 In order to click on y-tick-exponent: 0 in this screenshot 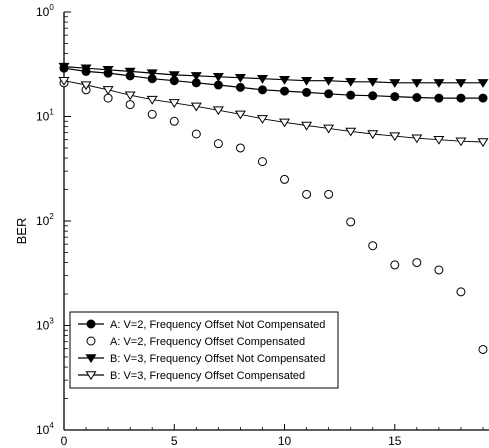, I will do `click(51, 7)`.